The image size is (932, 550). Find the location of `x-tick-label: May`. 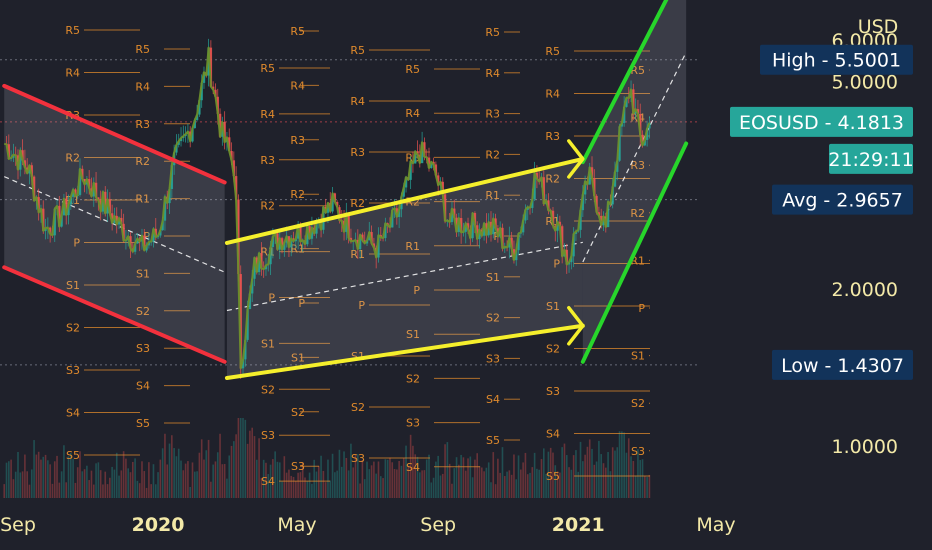

x-tick-label: May is located at coordinates (296, 525).